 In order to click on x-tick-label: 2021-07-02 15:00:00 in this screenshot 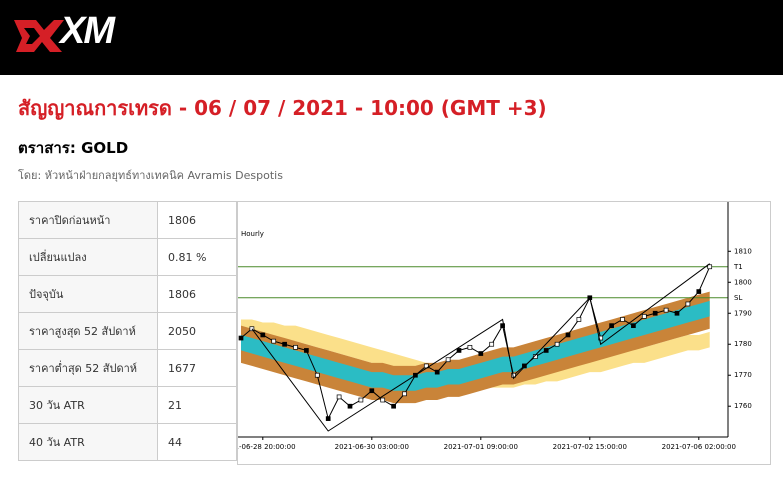, I will do `click(590, 447)`.